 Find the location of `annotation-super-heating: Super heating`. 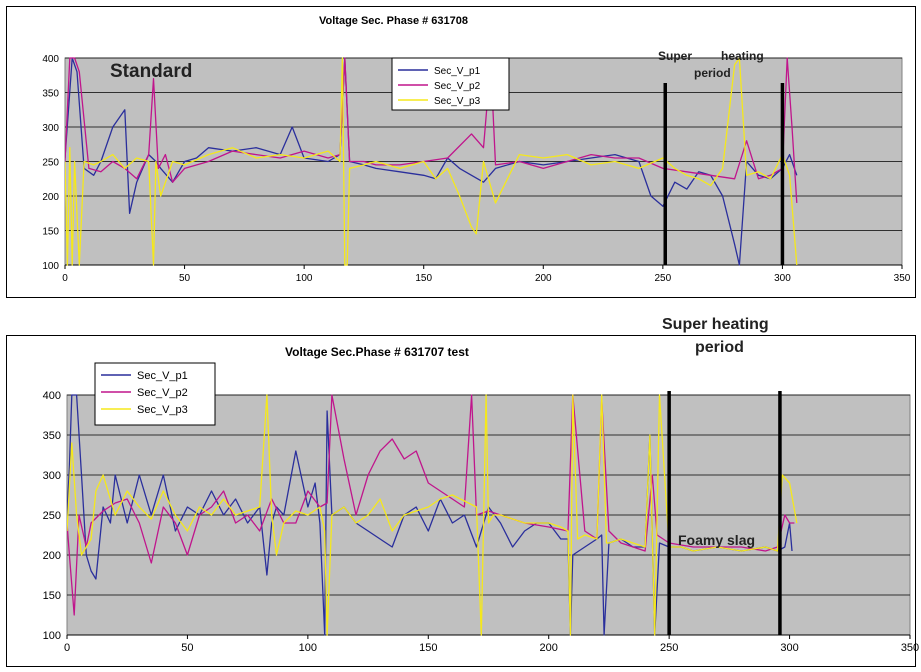

annotation-super-heating: Super heating is located at coordinates (715, 324).